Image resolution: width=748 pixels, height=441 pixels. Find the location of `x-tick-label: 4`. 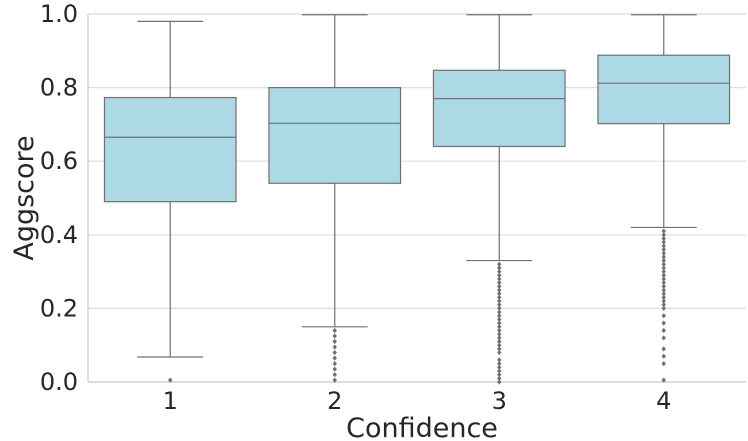

x-tick-label: 4 is located at coordinates (663, 401).